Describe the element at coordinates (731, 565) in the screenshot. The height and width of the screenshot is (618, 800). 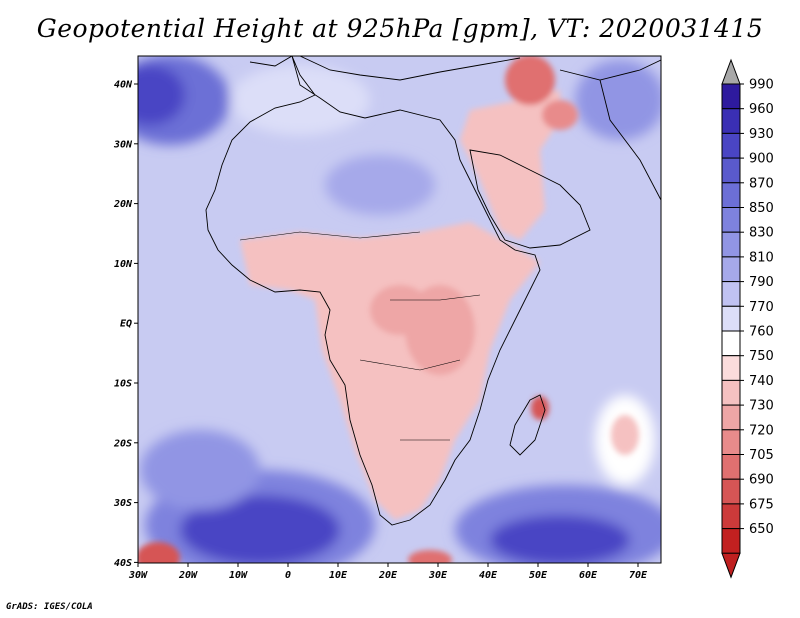
I see `colorbar-bottom-triangle` at that location.